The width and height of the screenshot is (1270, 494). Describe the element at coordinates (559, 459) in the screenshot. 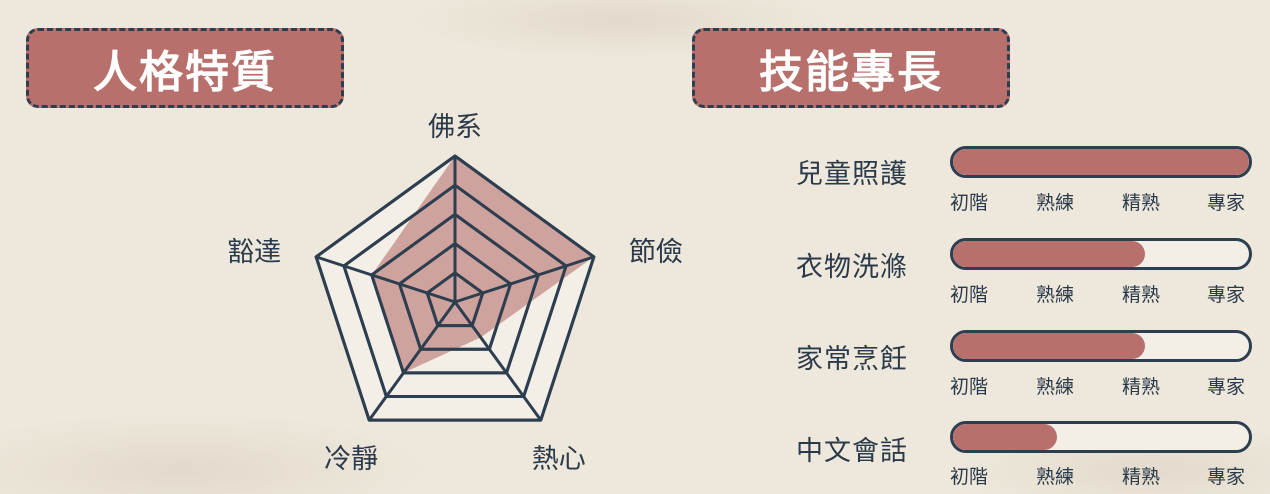

I see `radar-axis-label: 熱心` at that location.